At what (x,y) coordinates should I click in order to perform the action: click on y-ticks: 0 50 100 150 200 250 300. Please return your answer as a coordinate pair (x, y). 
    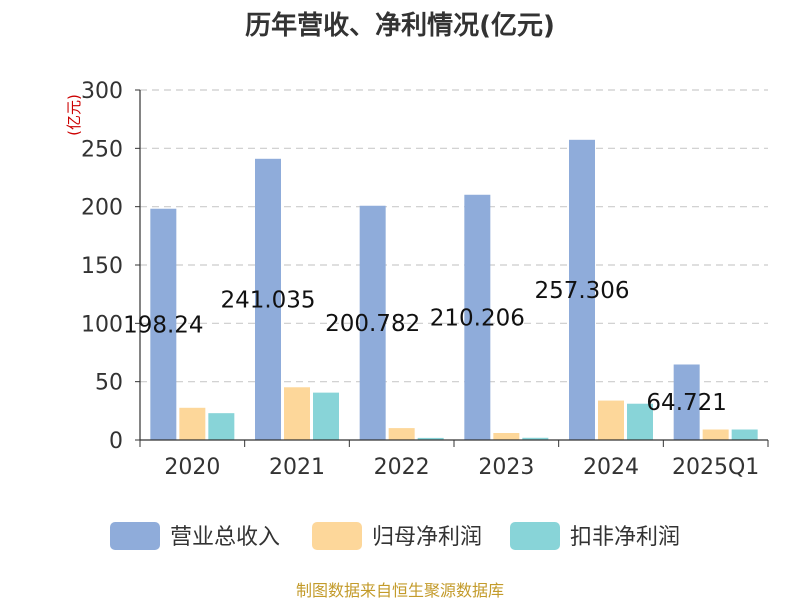
    Looking at the image, I should click on (110, 266).